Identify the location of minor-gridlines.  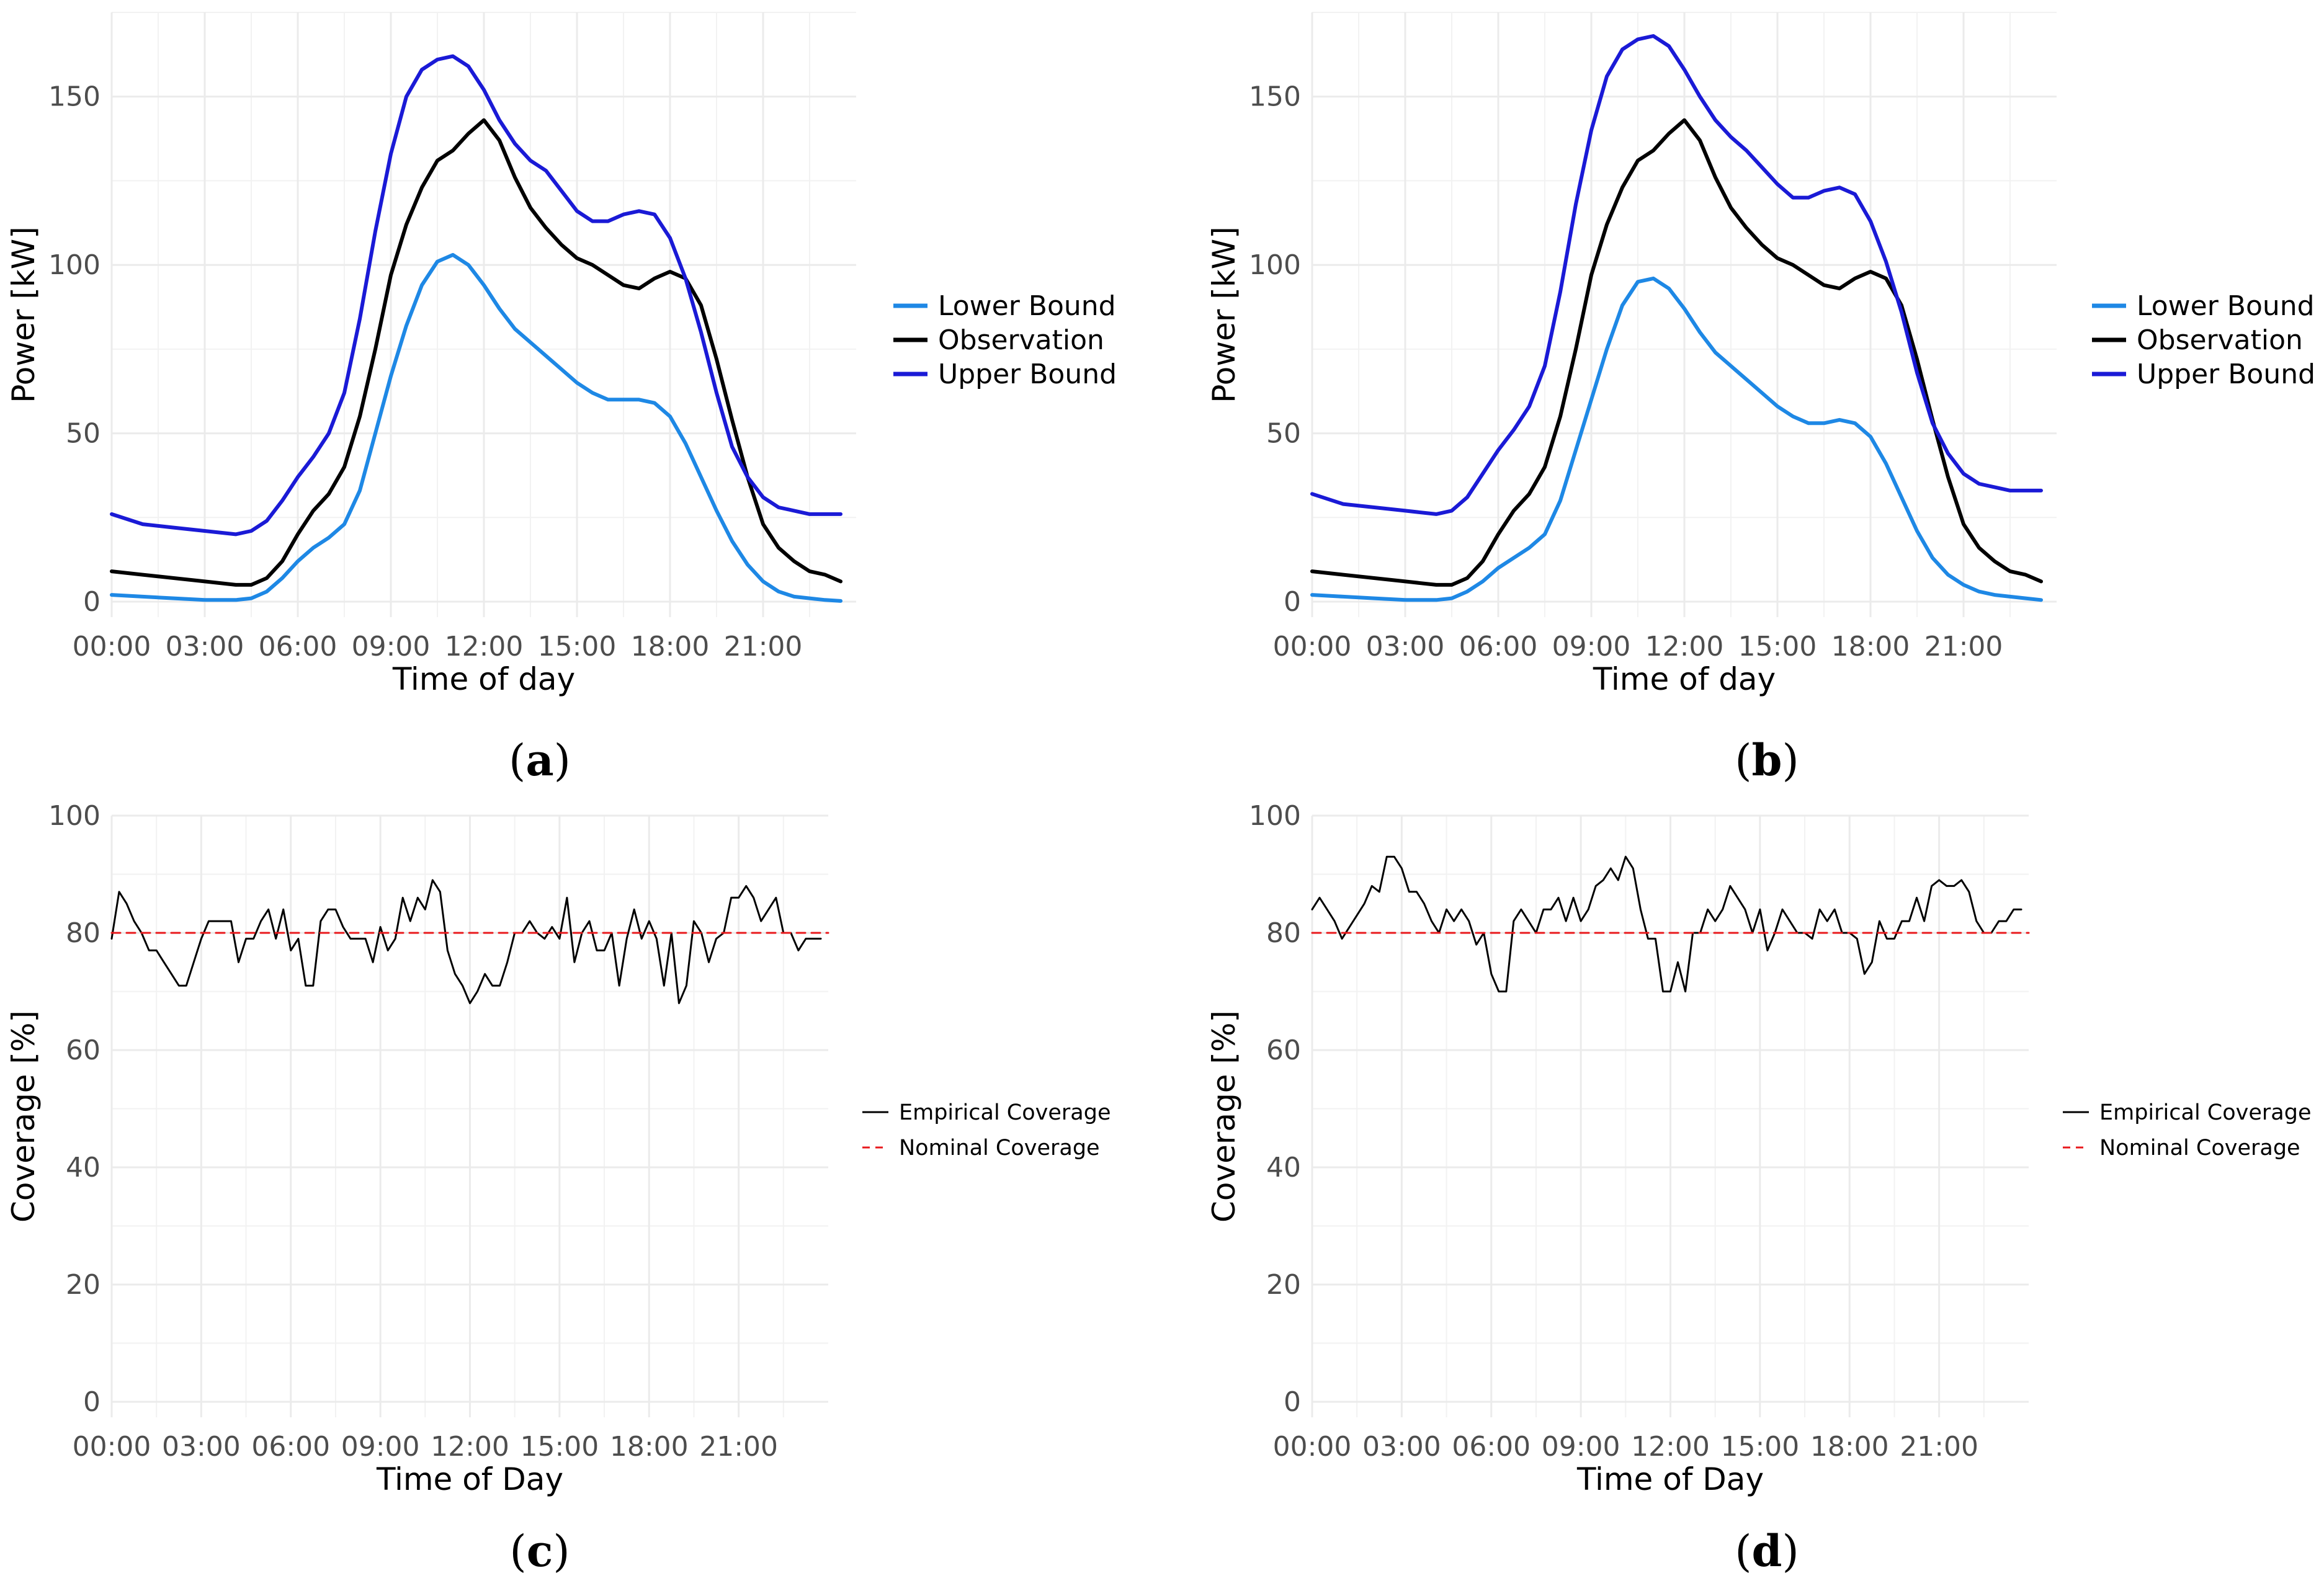
(470, 1116).